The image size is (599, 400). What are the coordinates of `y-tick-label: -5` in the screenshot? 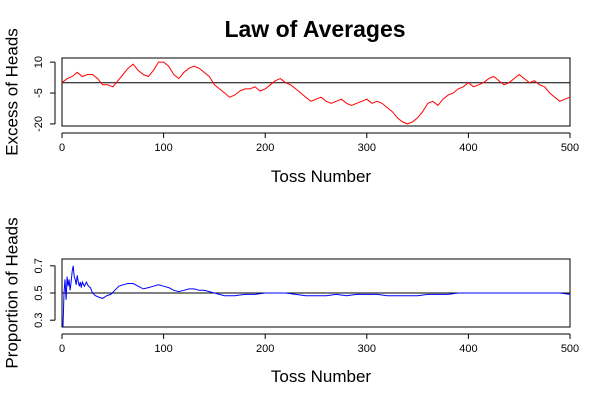 It's located at (39, 93).